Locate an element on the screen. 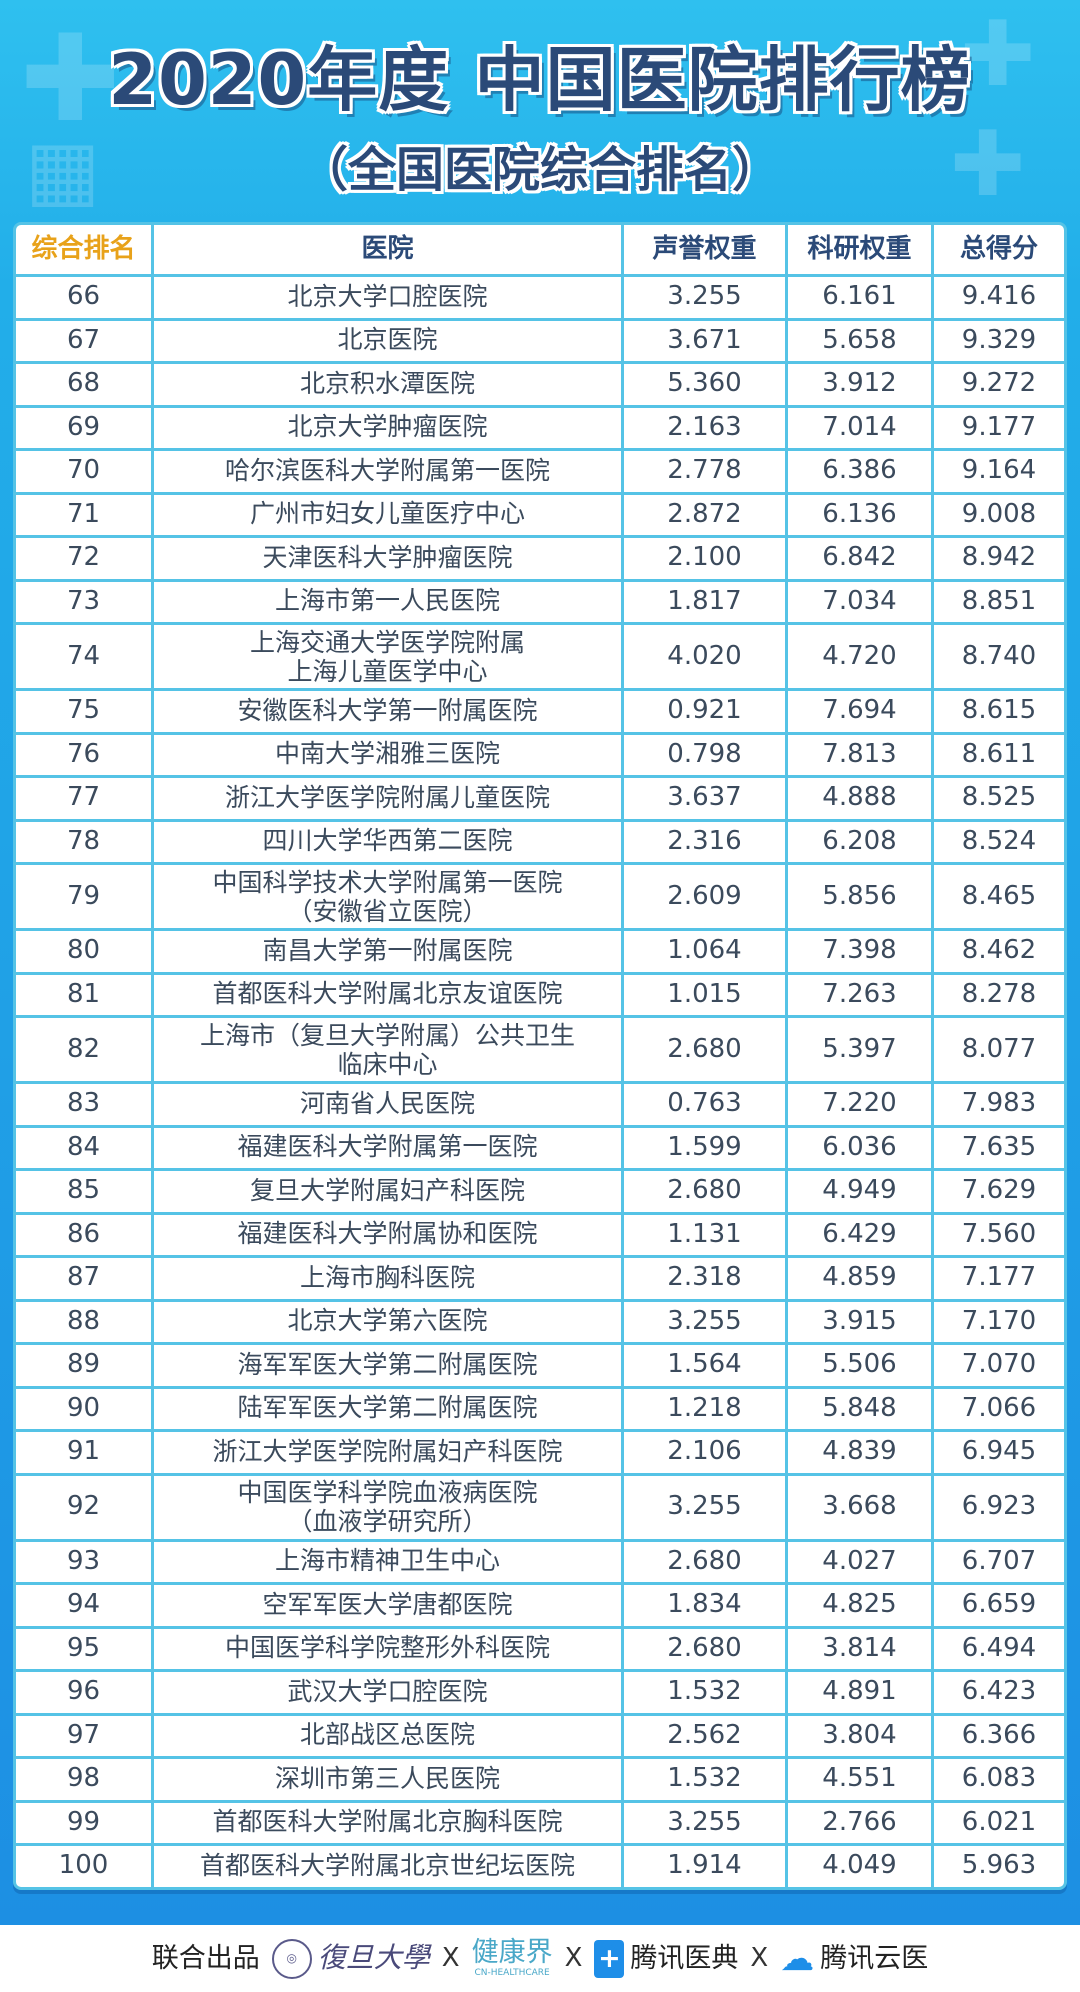 The image size is (1080, 1992). reputation-cell: 2.562 is located at coordinates (703, 1735).